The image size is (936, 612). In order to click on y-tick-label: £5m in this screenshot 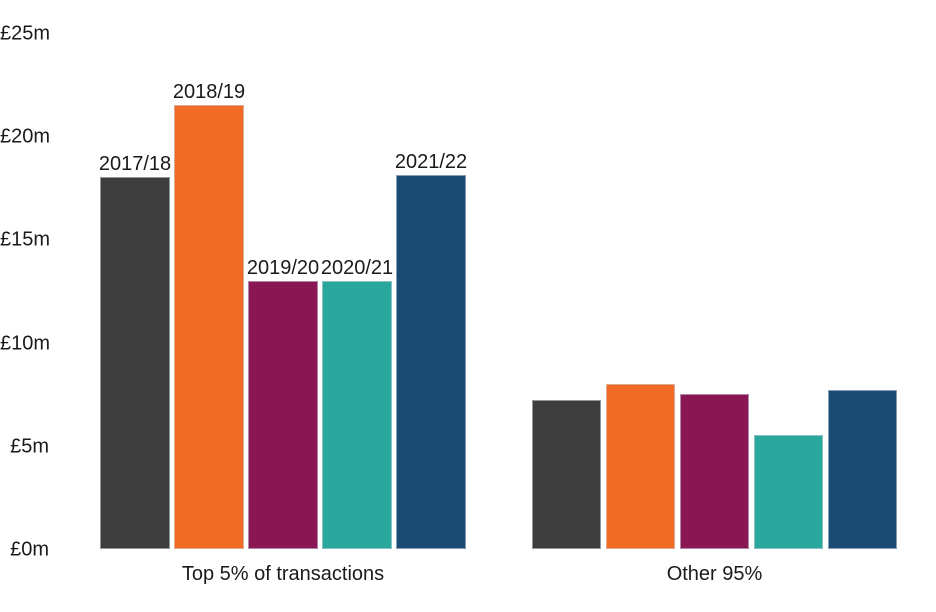, I will do `click(29, 446)`.